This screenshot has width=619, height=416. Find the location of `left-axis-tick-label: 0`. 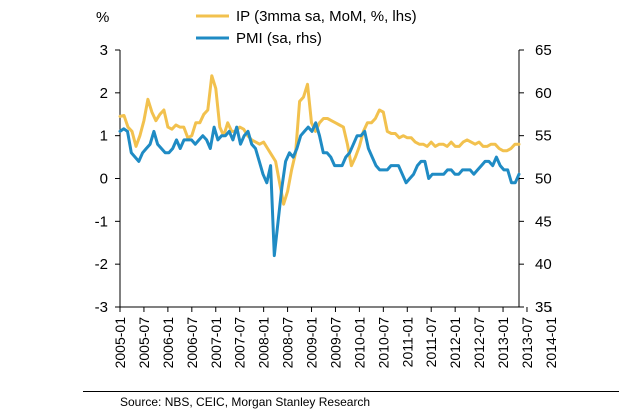

left-axis-tick-label: 0 is located at coordinates (104, 179).